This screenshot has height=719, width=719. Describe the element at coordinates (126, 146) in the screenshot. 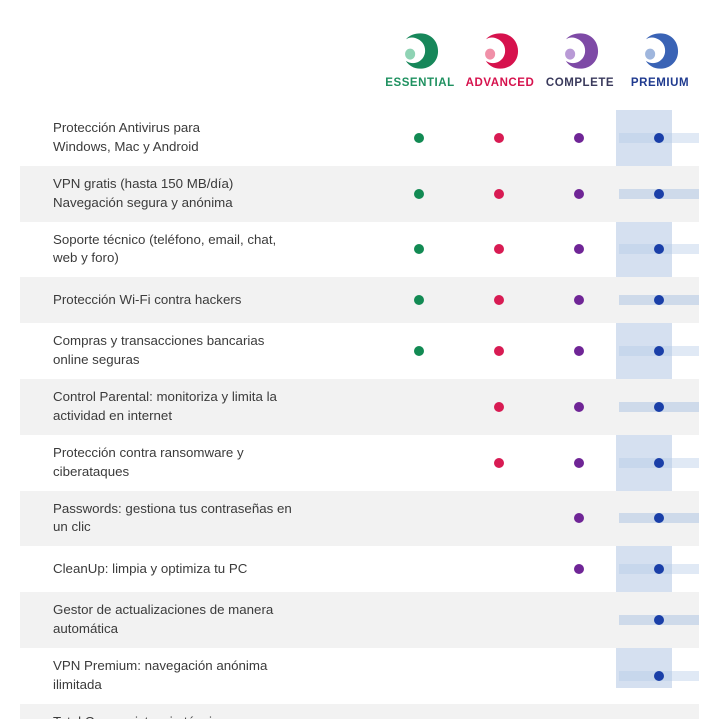

I see `feature-label-line: Windows, Mac y Android` at that location.